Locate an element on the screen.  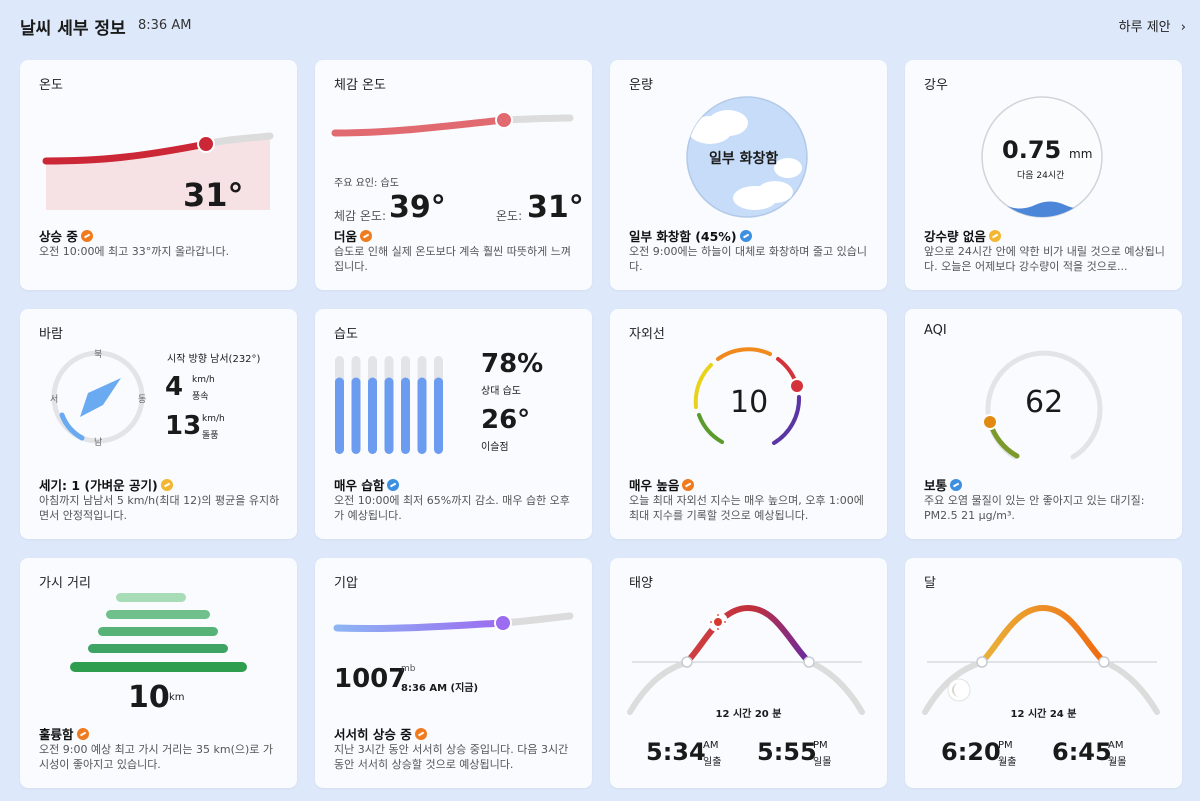
status-text: 세기: 1 (가벼운 공기) is located at coordinates (98, 485).